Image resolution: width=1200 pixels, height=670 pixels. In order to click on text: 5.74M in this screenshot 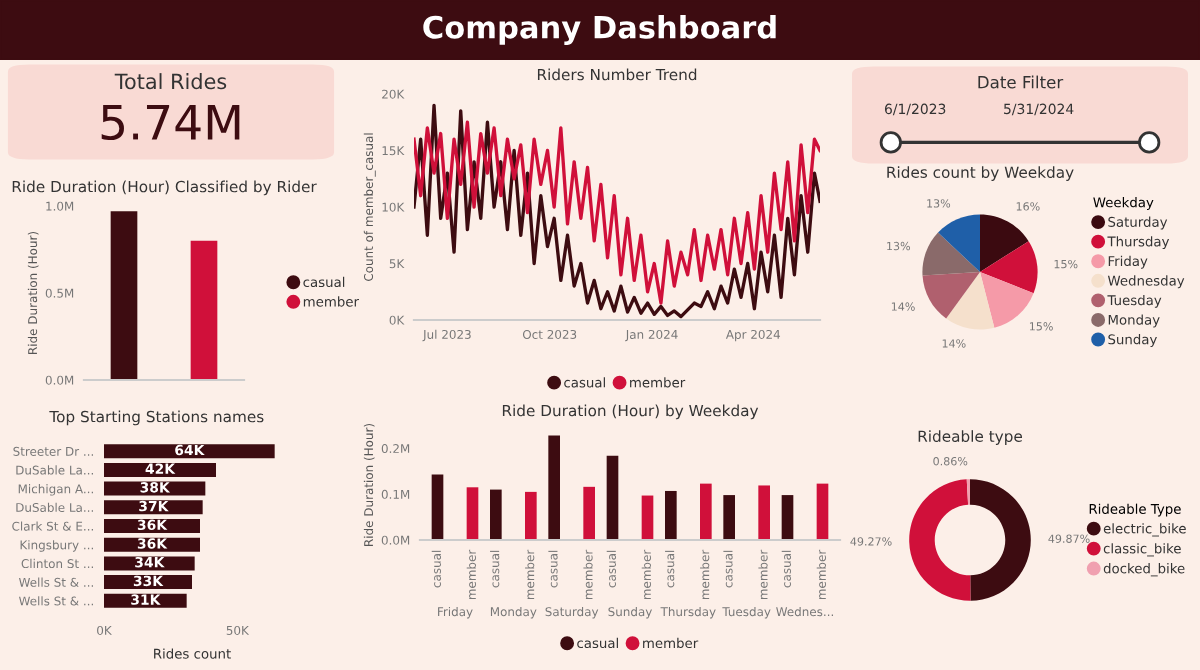, I will do `click(170, 123)`.